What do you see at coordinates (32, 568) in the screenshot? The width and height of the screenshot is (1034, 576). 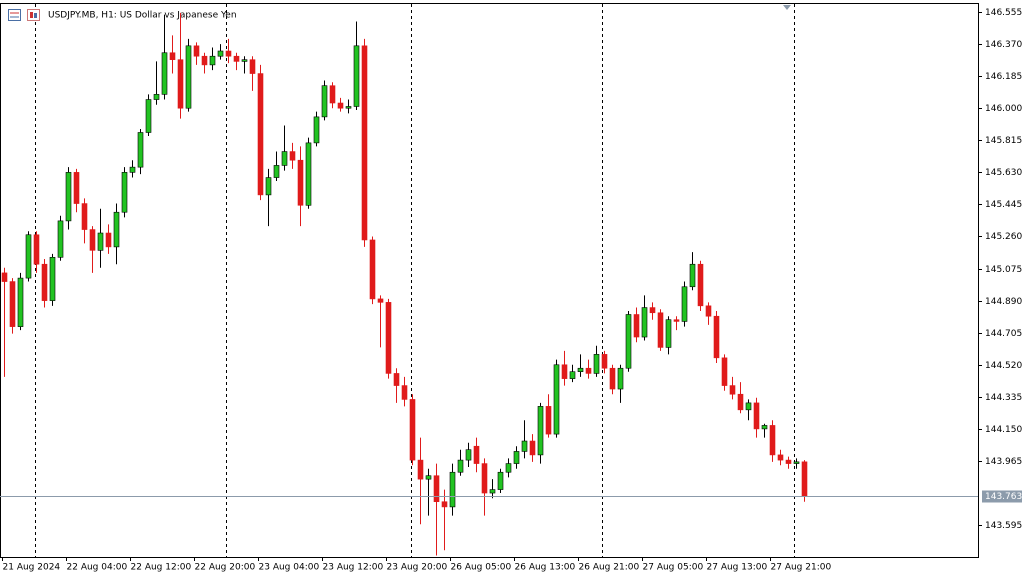 I see `x-tick-label: 21 Aug 2024` at bounding box center [32, 568].